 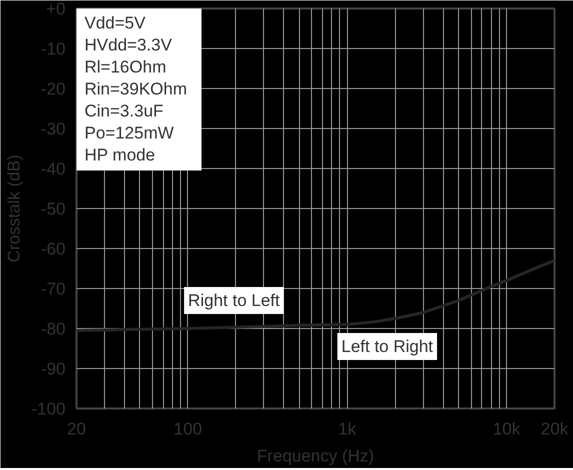 What do you see at coordinates (129, 133) in the screenshot?
I see `annotation: Po=125mW` at bounding box center [129, 133].